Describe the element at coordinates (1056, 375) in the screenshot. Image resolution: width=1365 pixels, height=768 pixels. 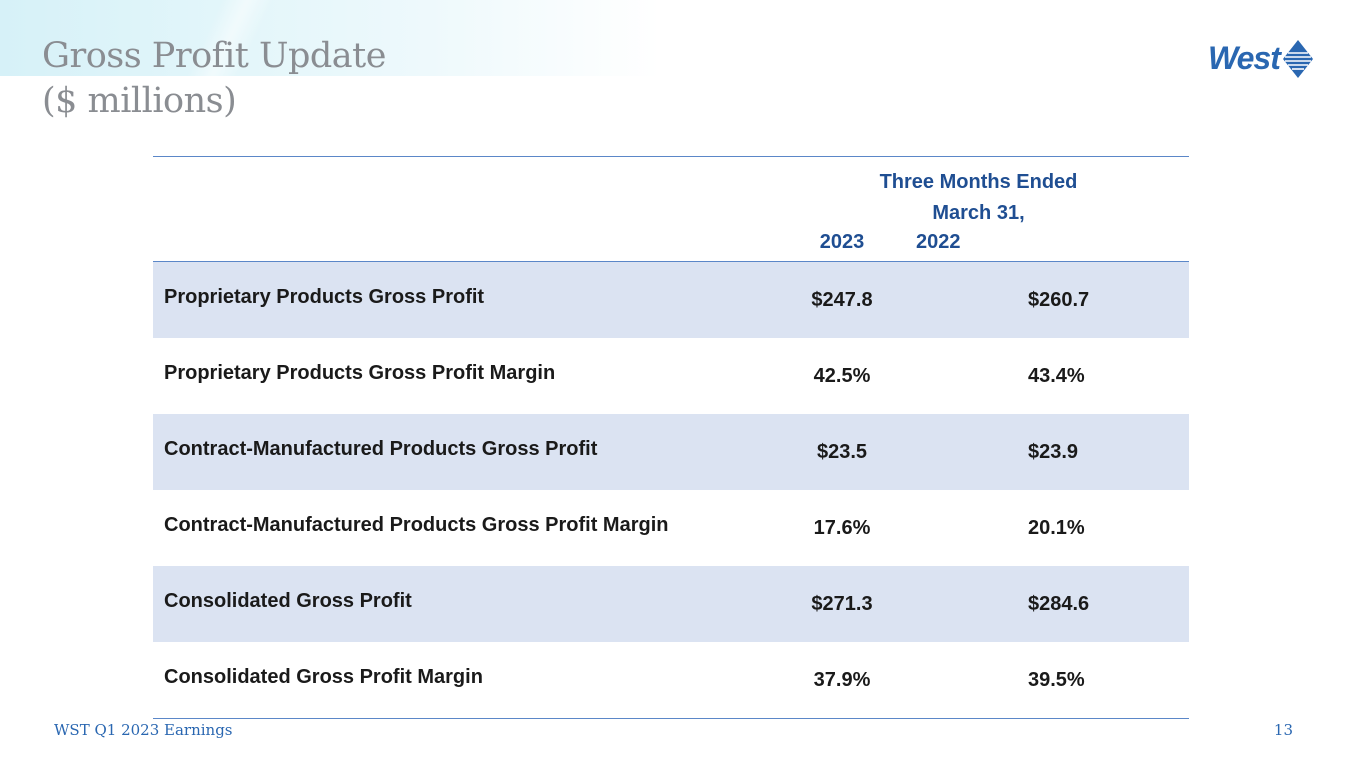
I see `value-2022: 43.4%` at that location.